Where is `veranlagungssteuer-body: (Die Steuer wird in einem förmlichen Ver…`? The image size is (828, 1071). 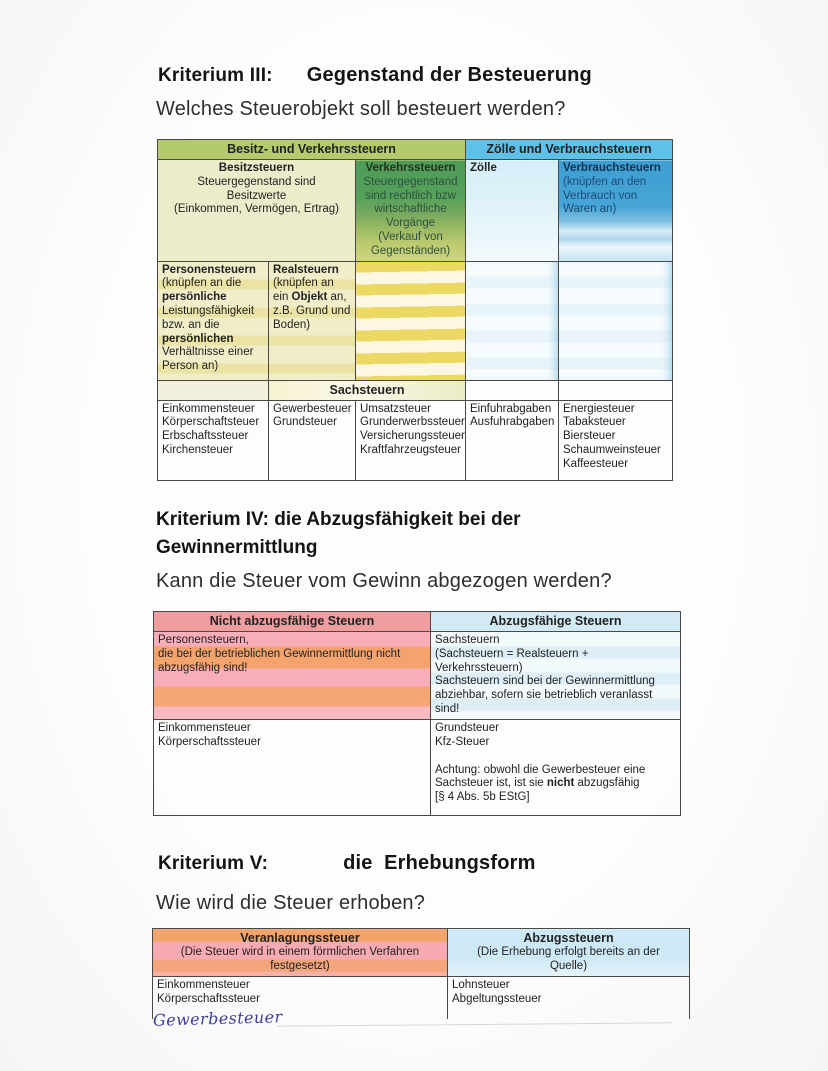
veranlagungssteuer-body: (Die Steuer wird in einem förmlichen Ver… is located at coordinates (300, 959).